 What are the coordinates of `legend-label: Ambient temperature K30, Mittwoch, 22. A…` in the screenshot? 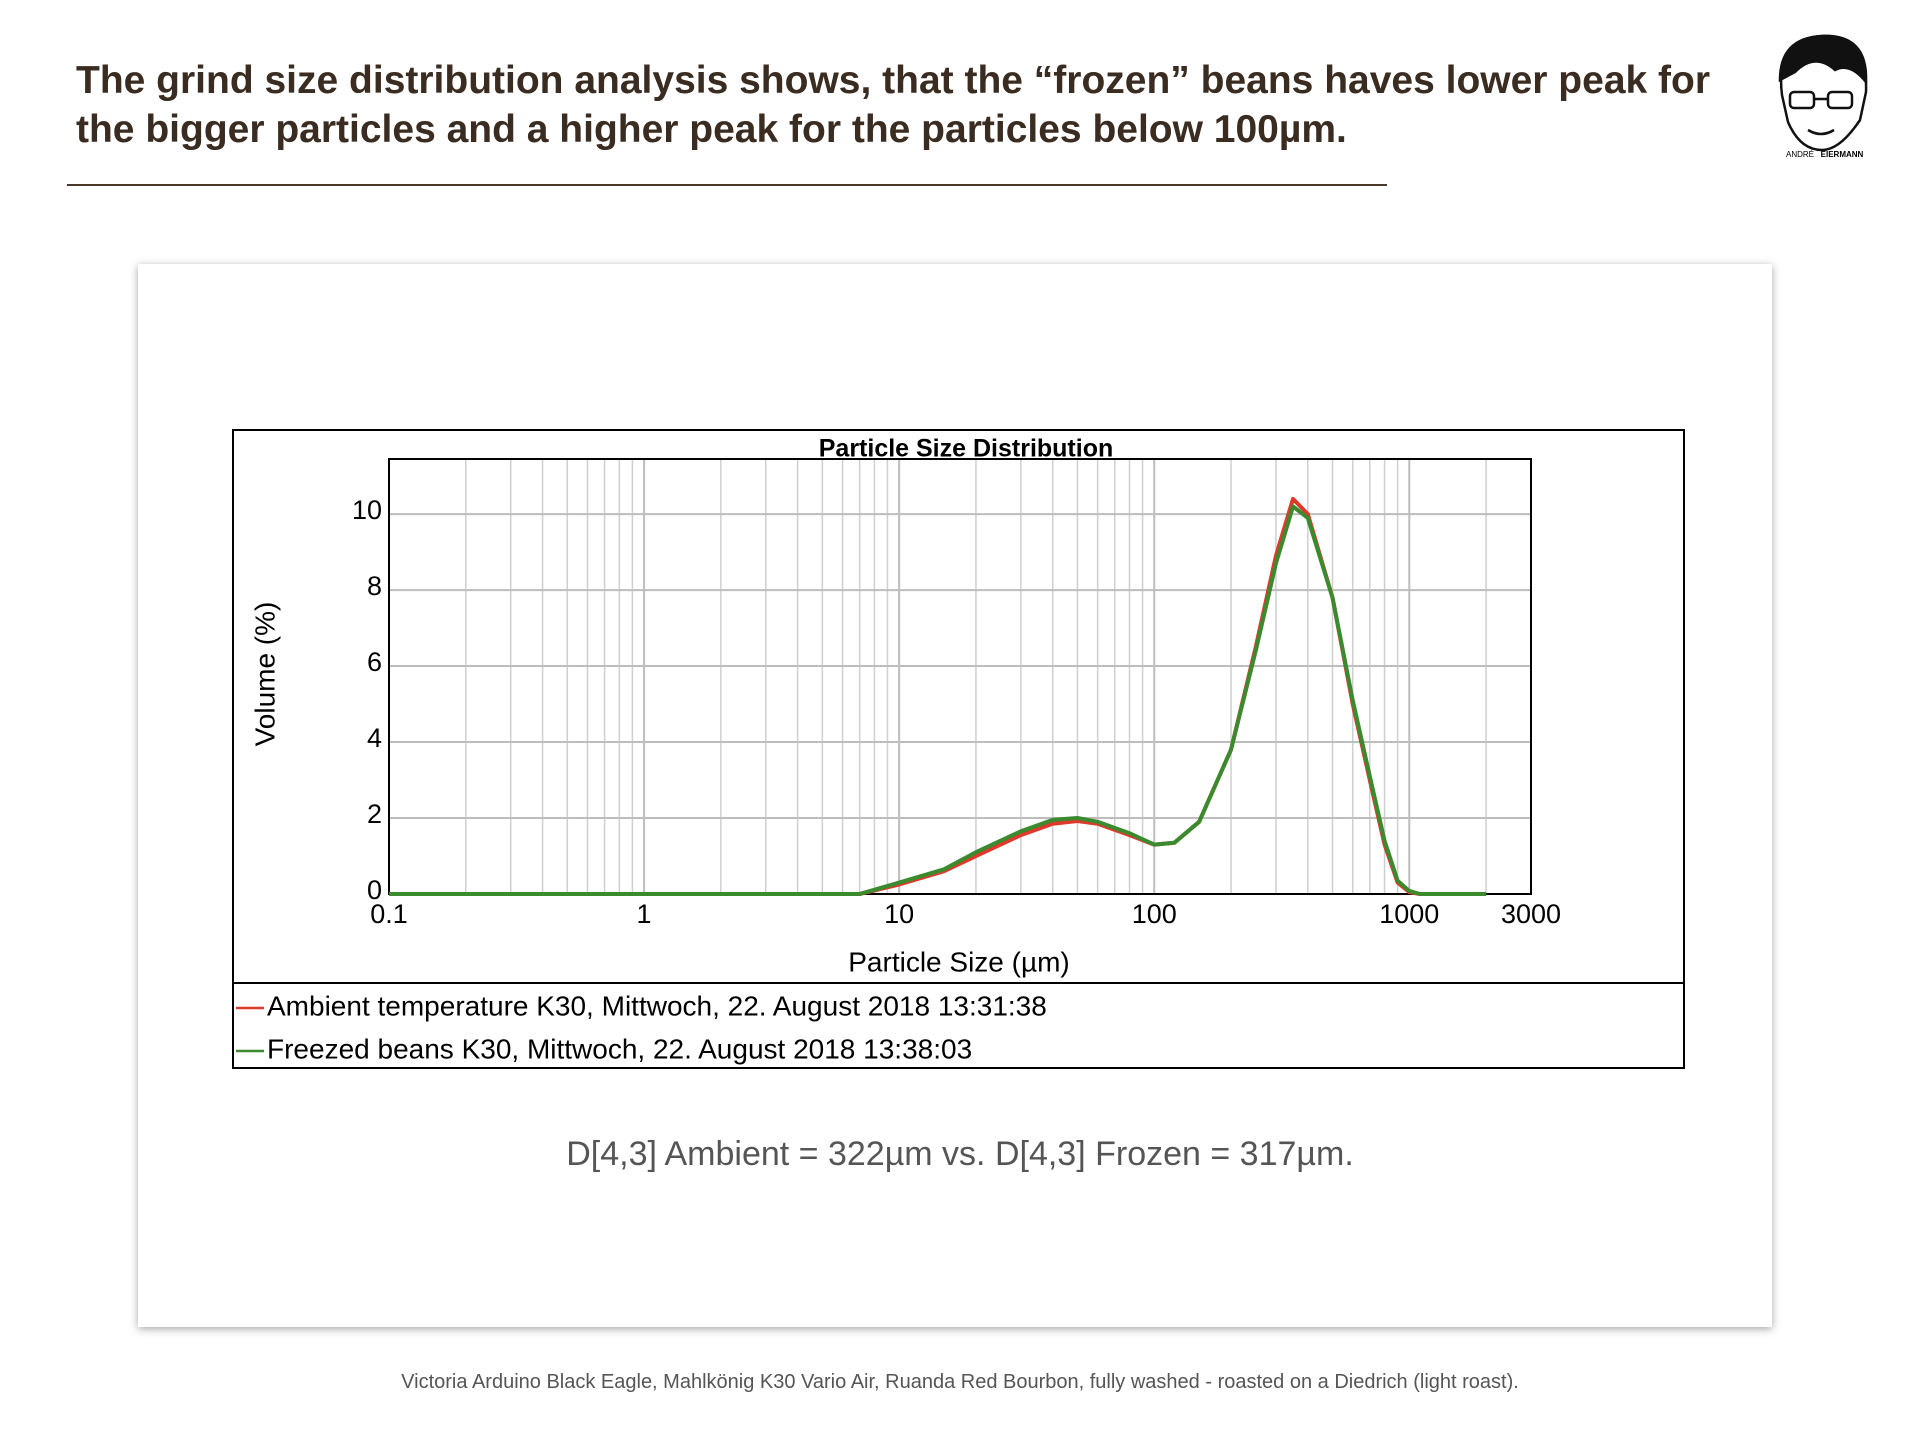 It's located at (657, 1005).